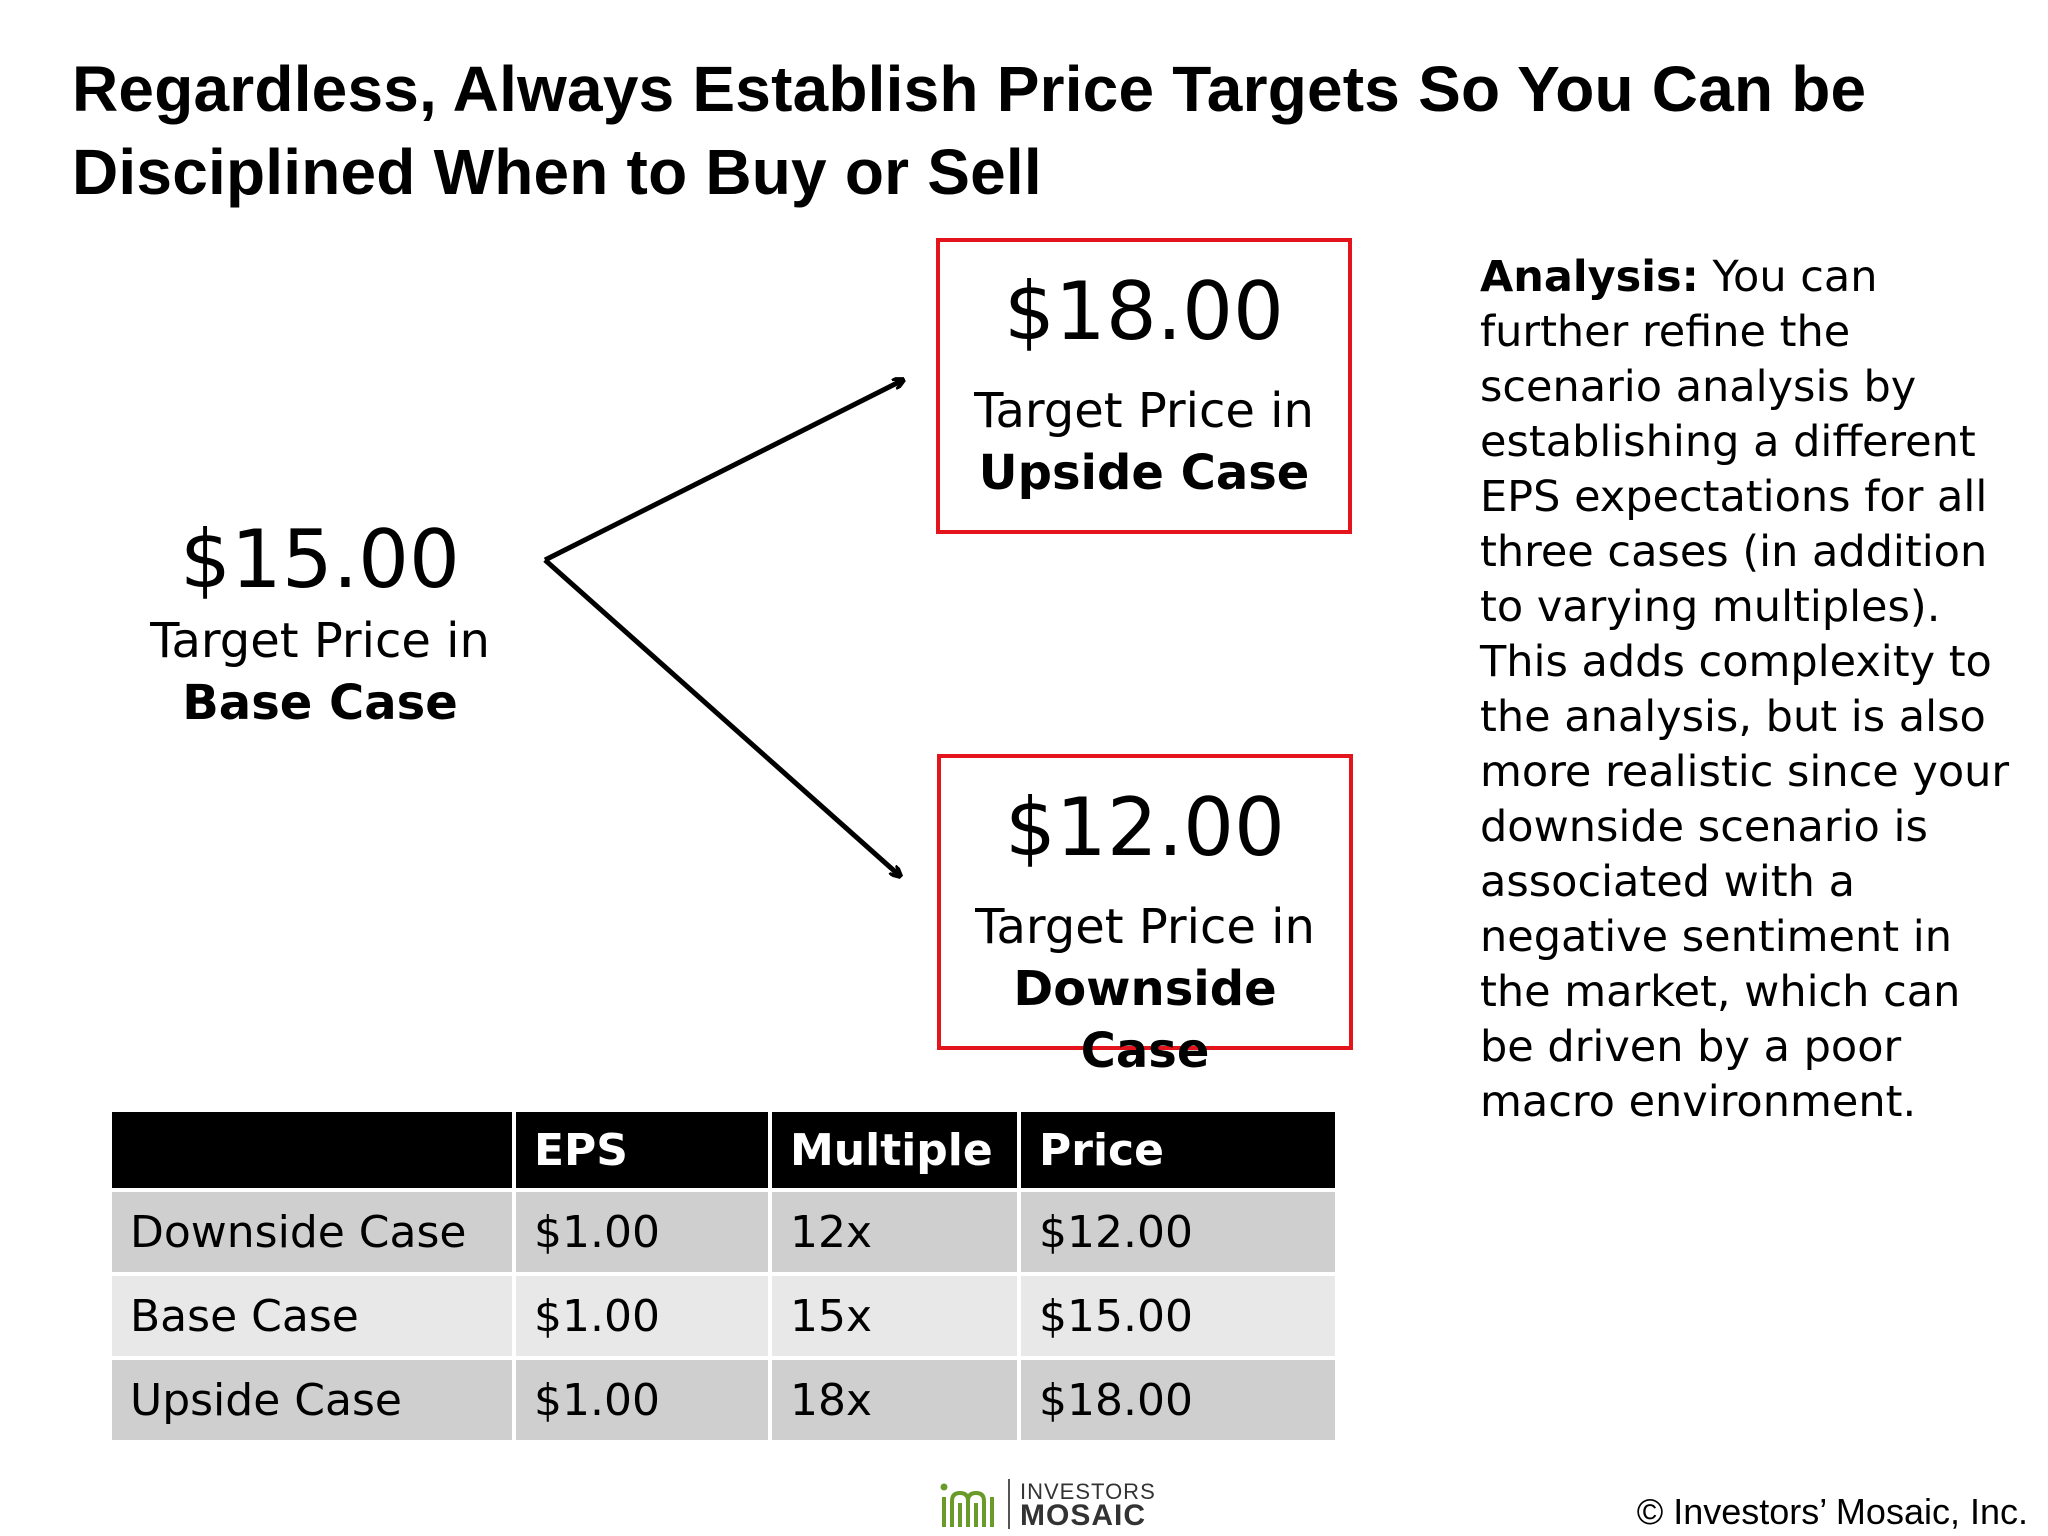 The image size is (2048, 1536). I want to click on table-cell-price: $15.00, so click(1178, 1316).